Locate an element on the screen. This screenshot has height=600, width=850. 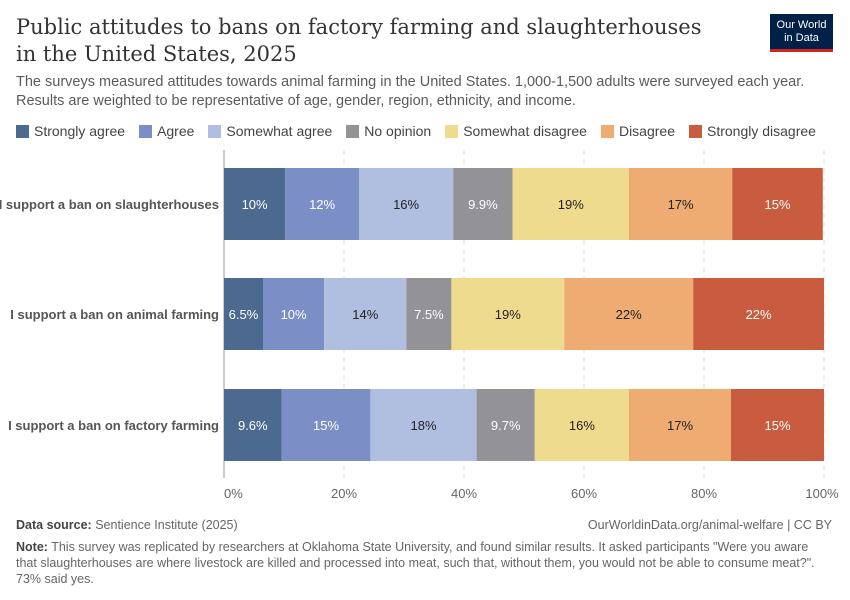
legend-item: No opinion is located at coordinates (388, 131).